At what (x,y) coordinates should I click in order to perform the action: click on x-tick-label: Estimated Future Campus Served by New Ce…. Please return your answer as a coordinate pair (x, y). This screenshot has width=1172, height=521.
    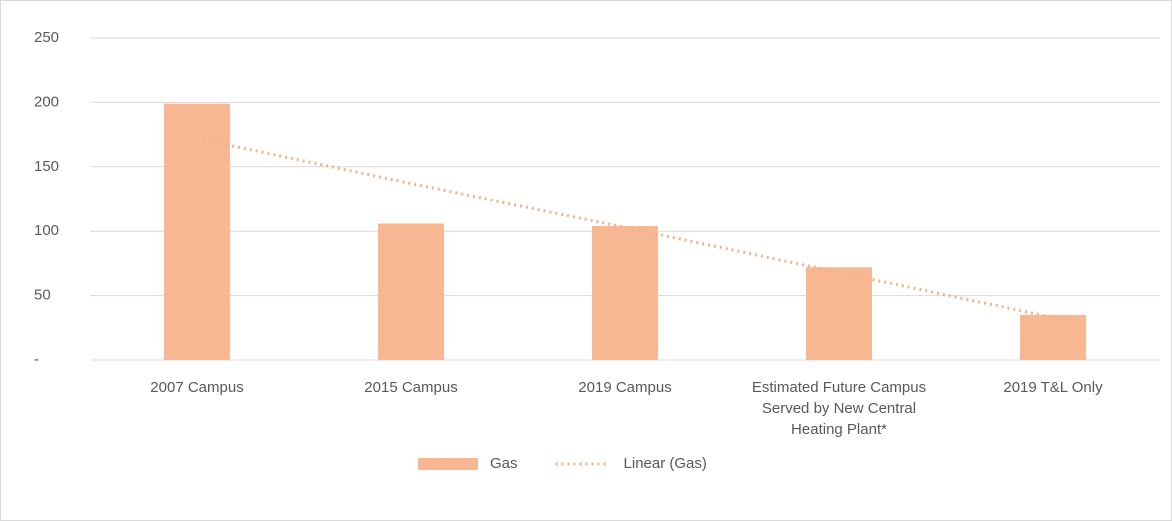
    Looking at the image, I should click on (839, 408).